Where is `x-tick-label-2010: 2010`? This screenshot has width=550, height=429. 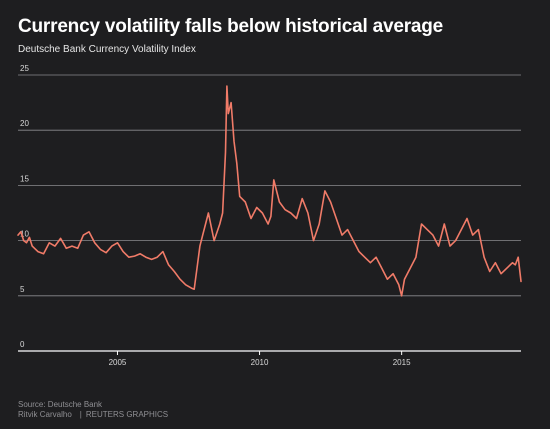 x-tick-label-2010: 2010 is located at coordinates (260, 362).